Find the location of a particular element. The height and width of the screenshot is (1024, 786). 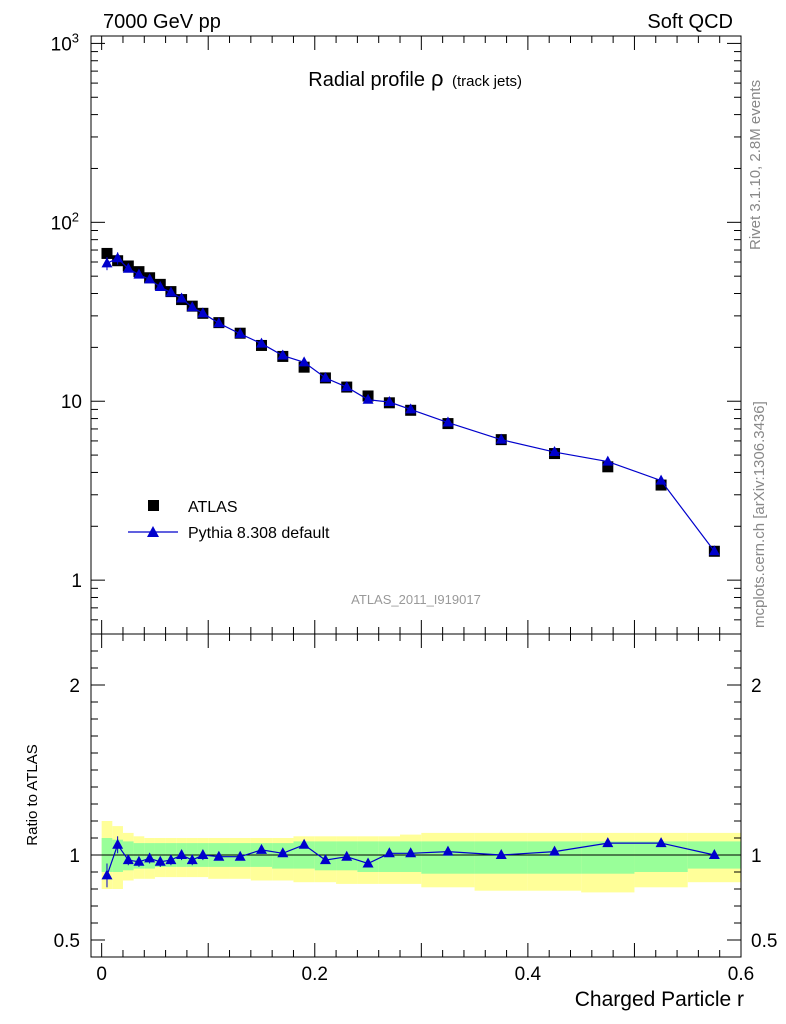

y-tick-label: 10 is located at coordinates (71, 402).